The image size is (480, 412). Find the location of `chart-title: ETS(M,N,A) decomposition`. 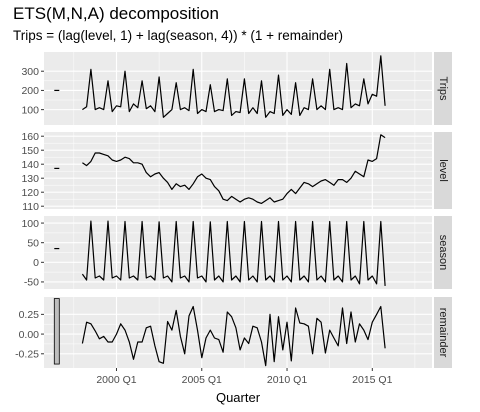

chart-title: ETS(M,N,A) decomposition is located at coordinates (116, 13).